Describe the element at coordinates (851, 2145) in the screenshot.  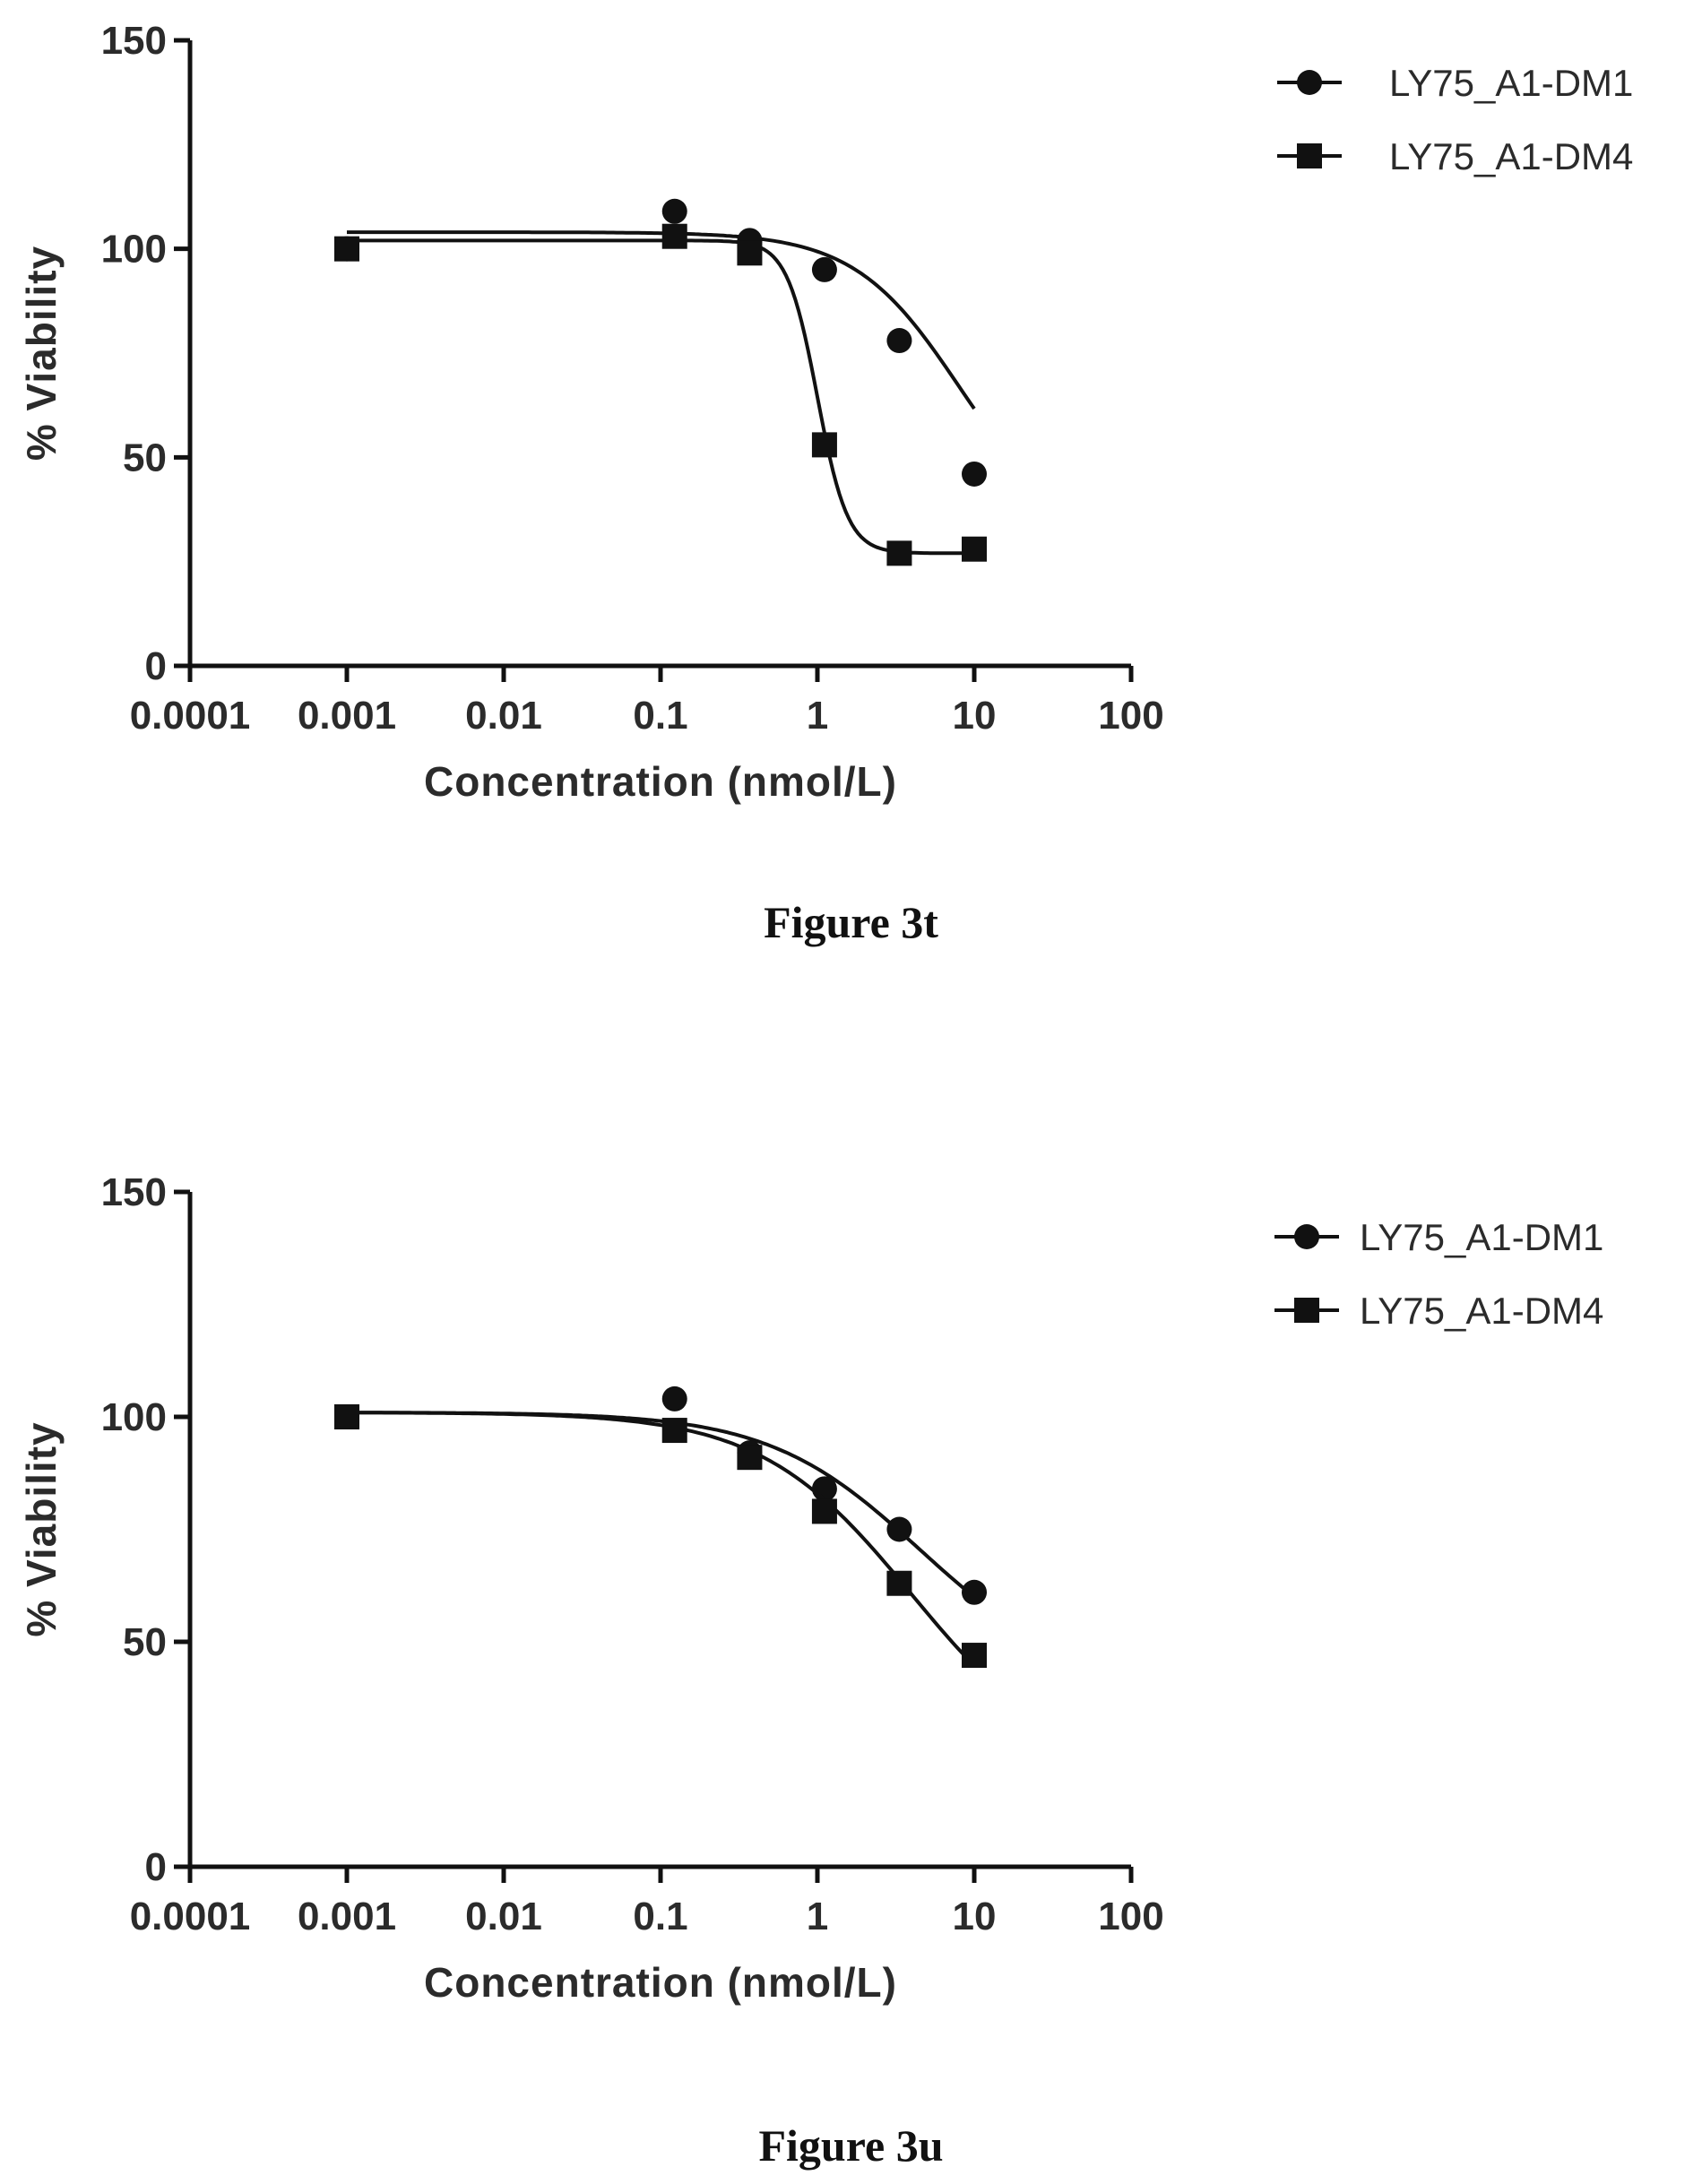
I see `figure-caption-3u: Figure 3u` at that location.